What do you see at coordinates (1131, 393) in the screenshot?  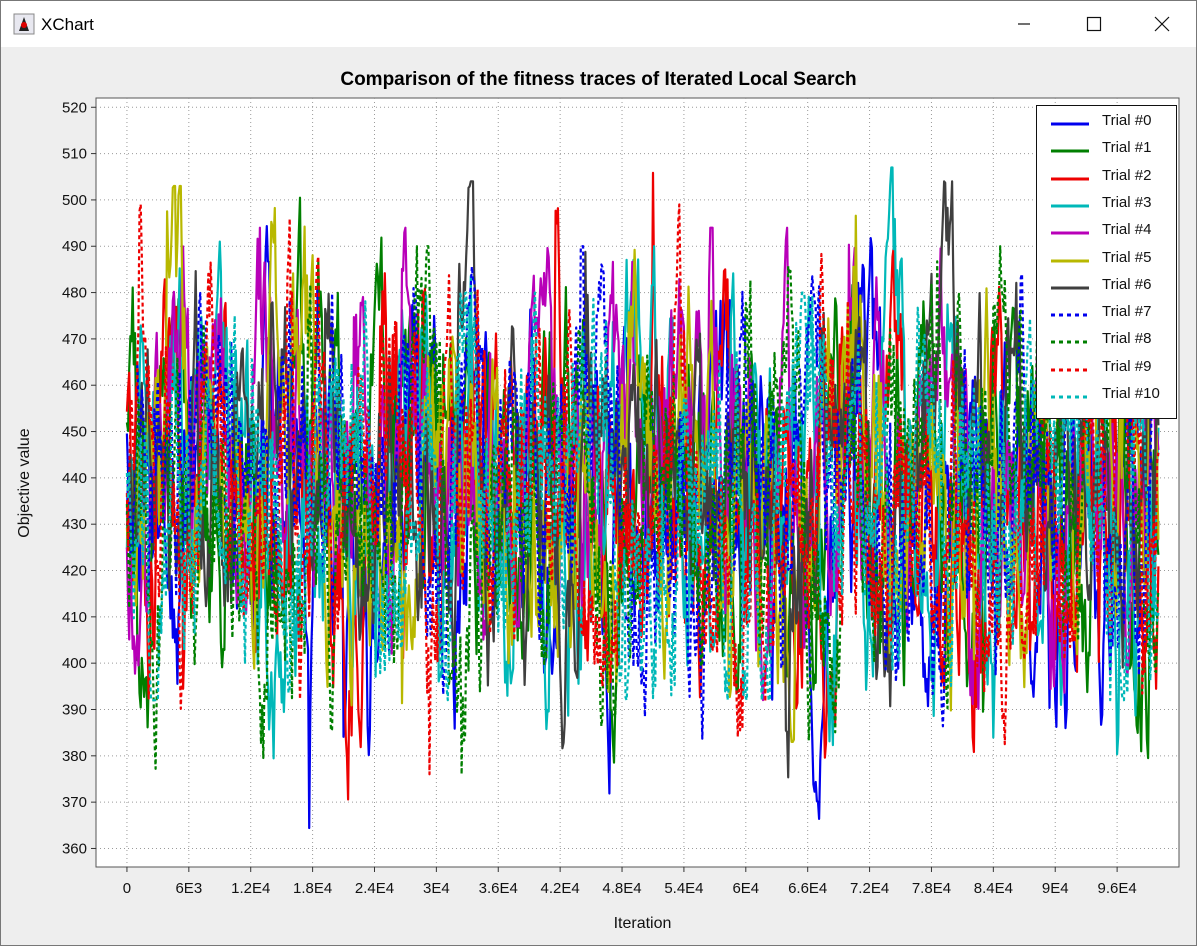 I see `legend-label: Trial #10` at bounding box center [1131, 393].